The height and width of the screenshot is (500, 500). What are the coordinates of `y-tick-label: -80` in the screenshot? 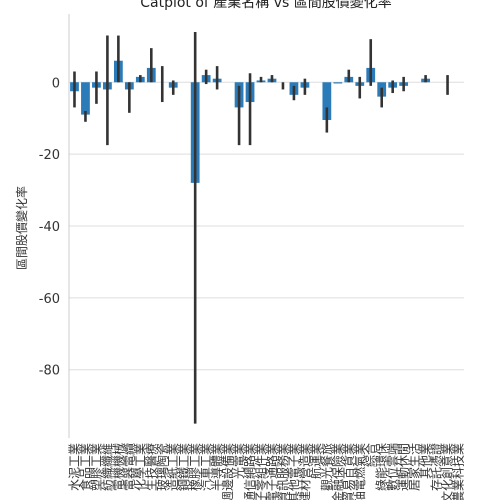 It's located at (49, 371).